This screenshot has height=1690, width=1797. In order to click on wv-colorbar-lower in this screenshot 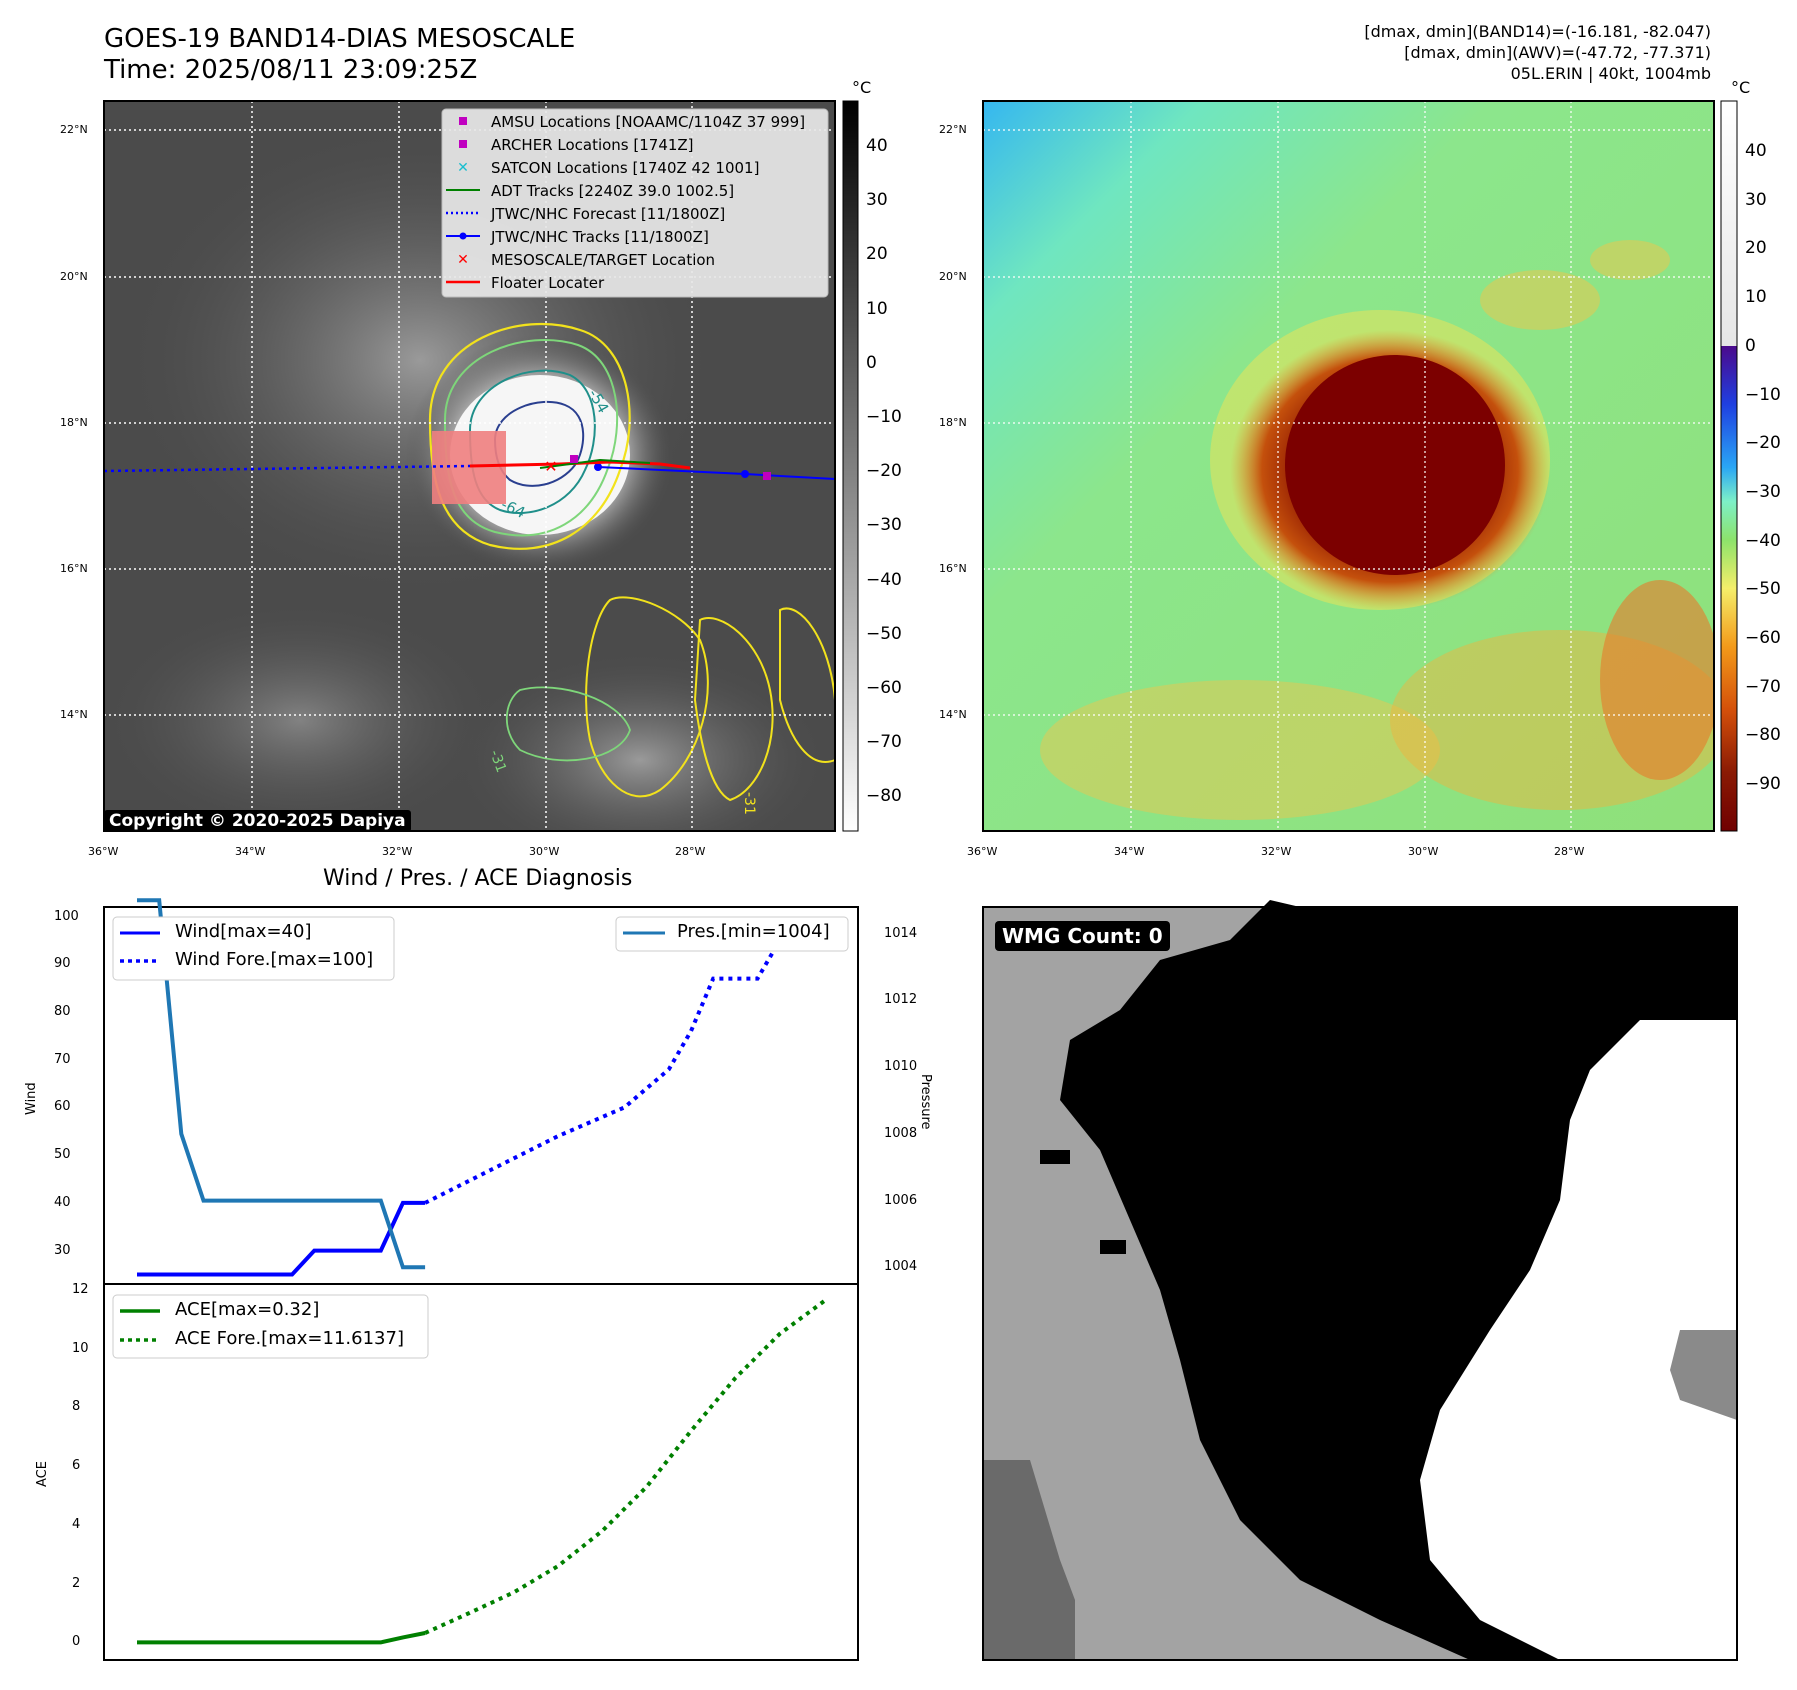, I will do `click(1729, 588)`.